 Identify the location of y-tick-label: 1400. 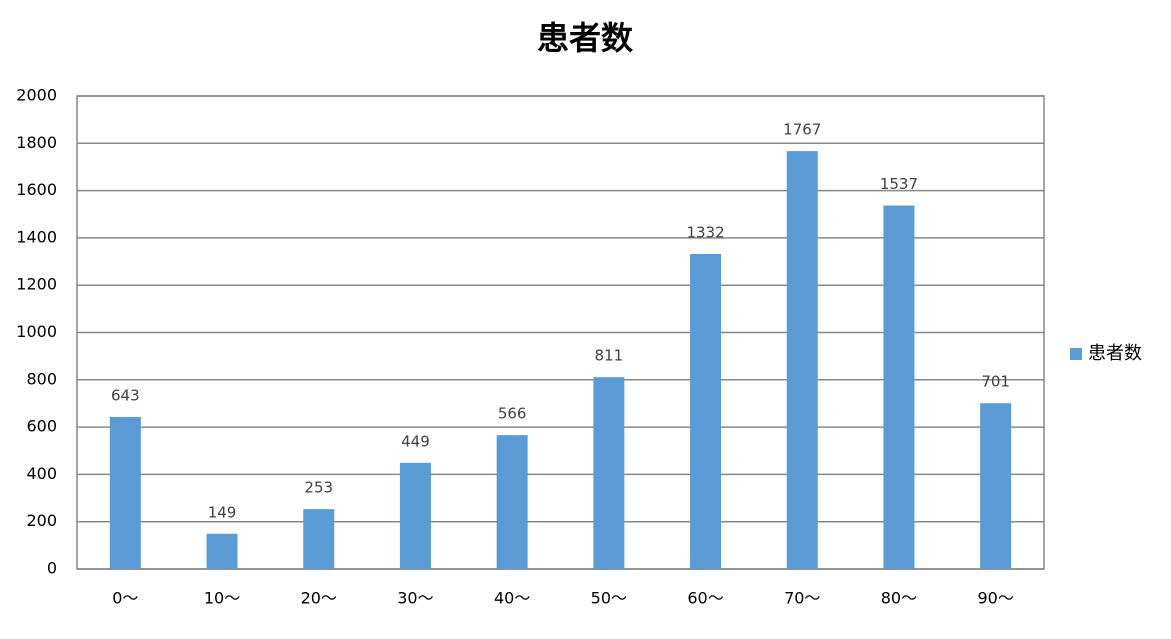
(36, 236).